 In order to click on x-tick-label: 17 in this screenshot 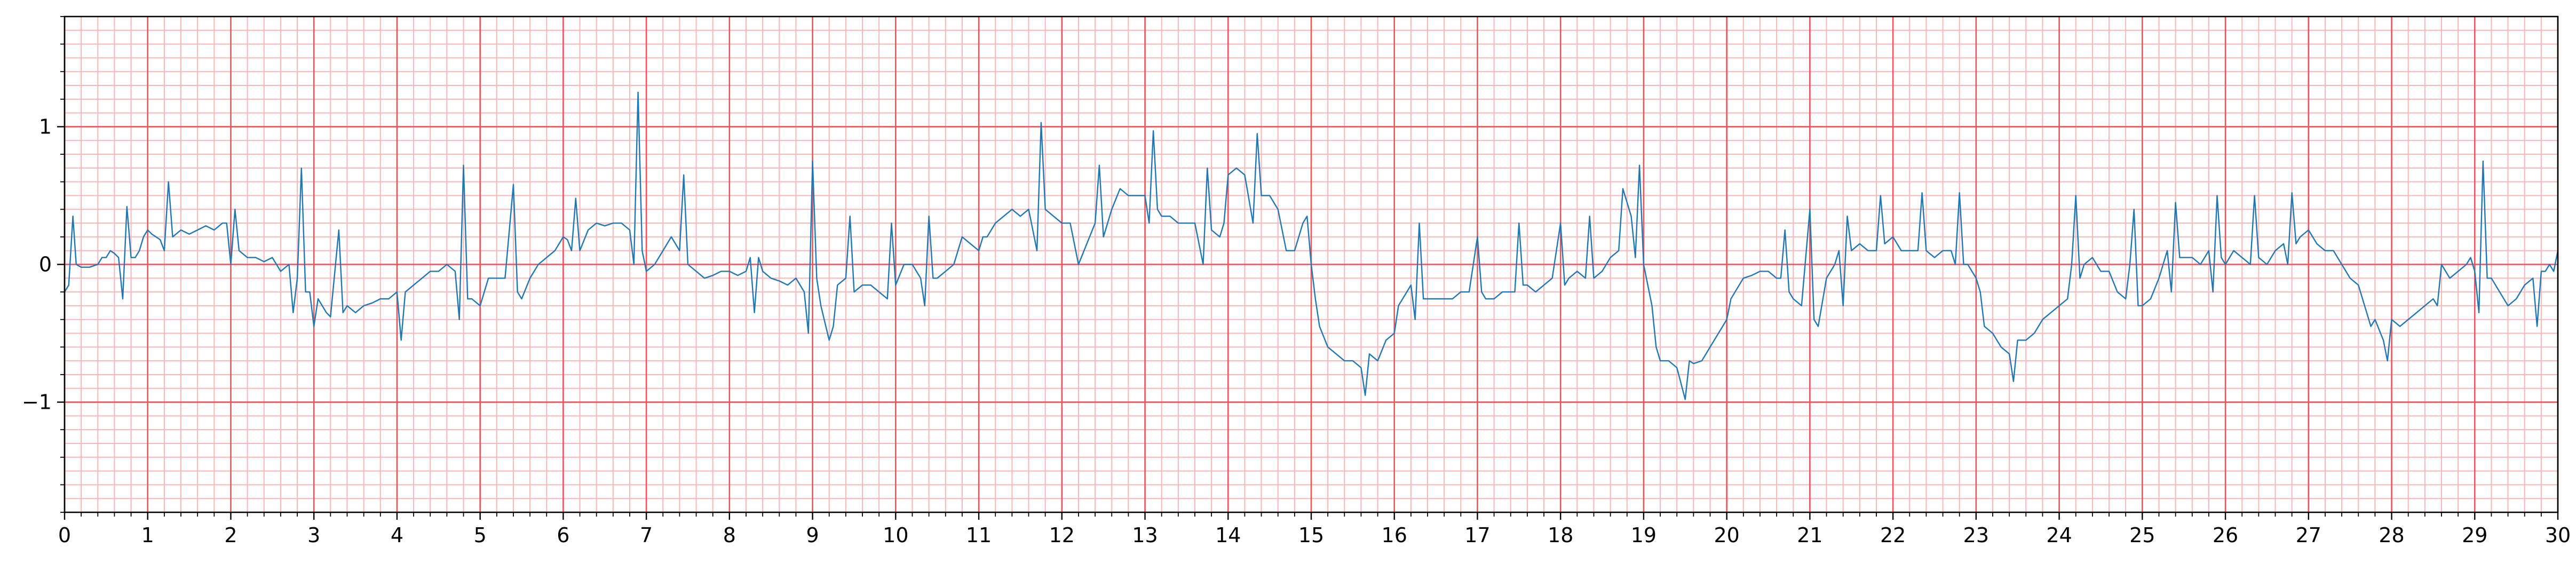, I will do `click(1477, 535)`.